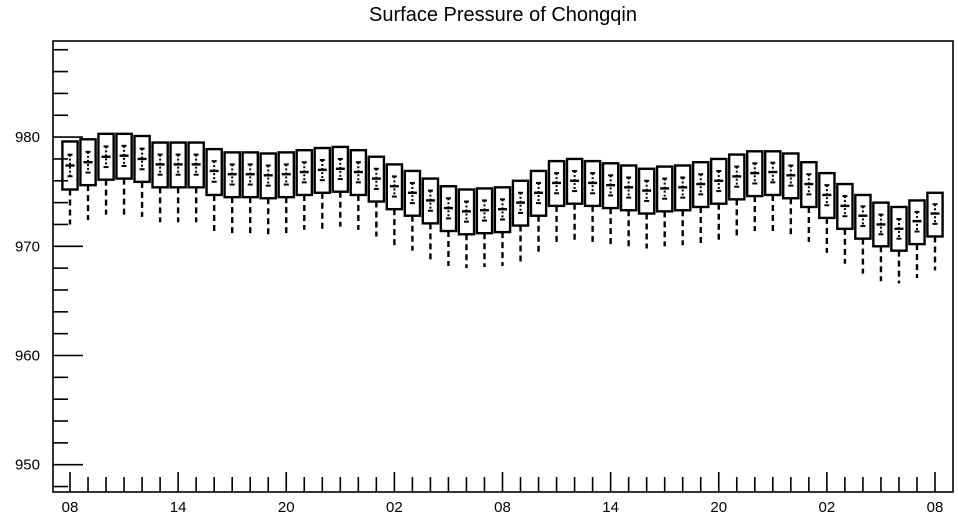  I want to click on y-tick-label-970: 970, so click(27, 246).